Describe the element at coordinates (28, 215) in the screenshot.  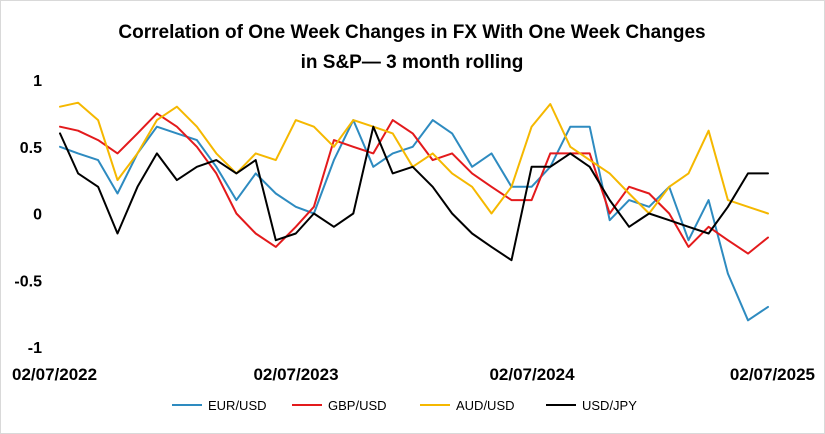
I see `y-axis: 1 0.5 0 -0.5 -1` at that location.